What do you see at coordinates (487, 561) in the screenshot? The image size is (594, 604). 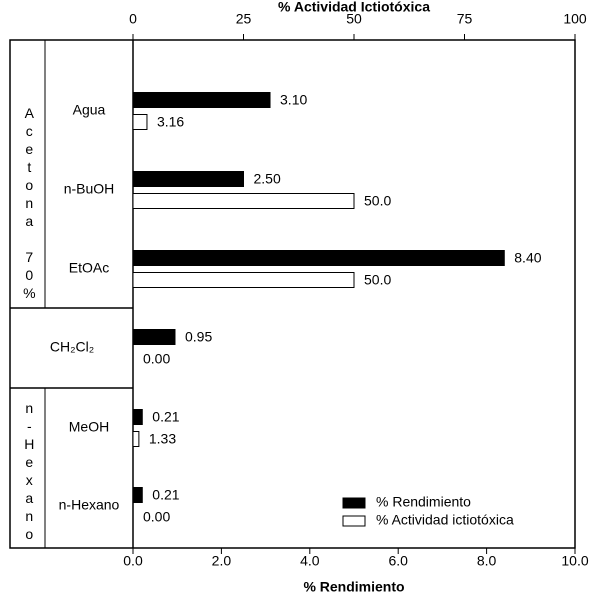 I see `x-tick-label: 8.0` at bounding box center [487, 561].